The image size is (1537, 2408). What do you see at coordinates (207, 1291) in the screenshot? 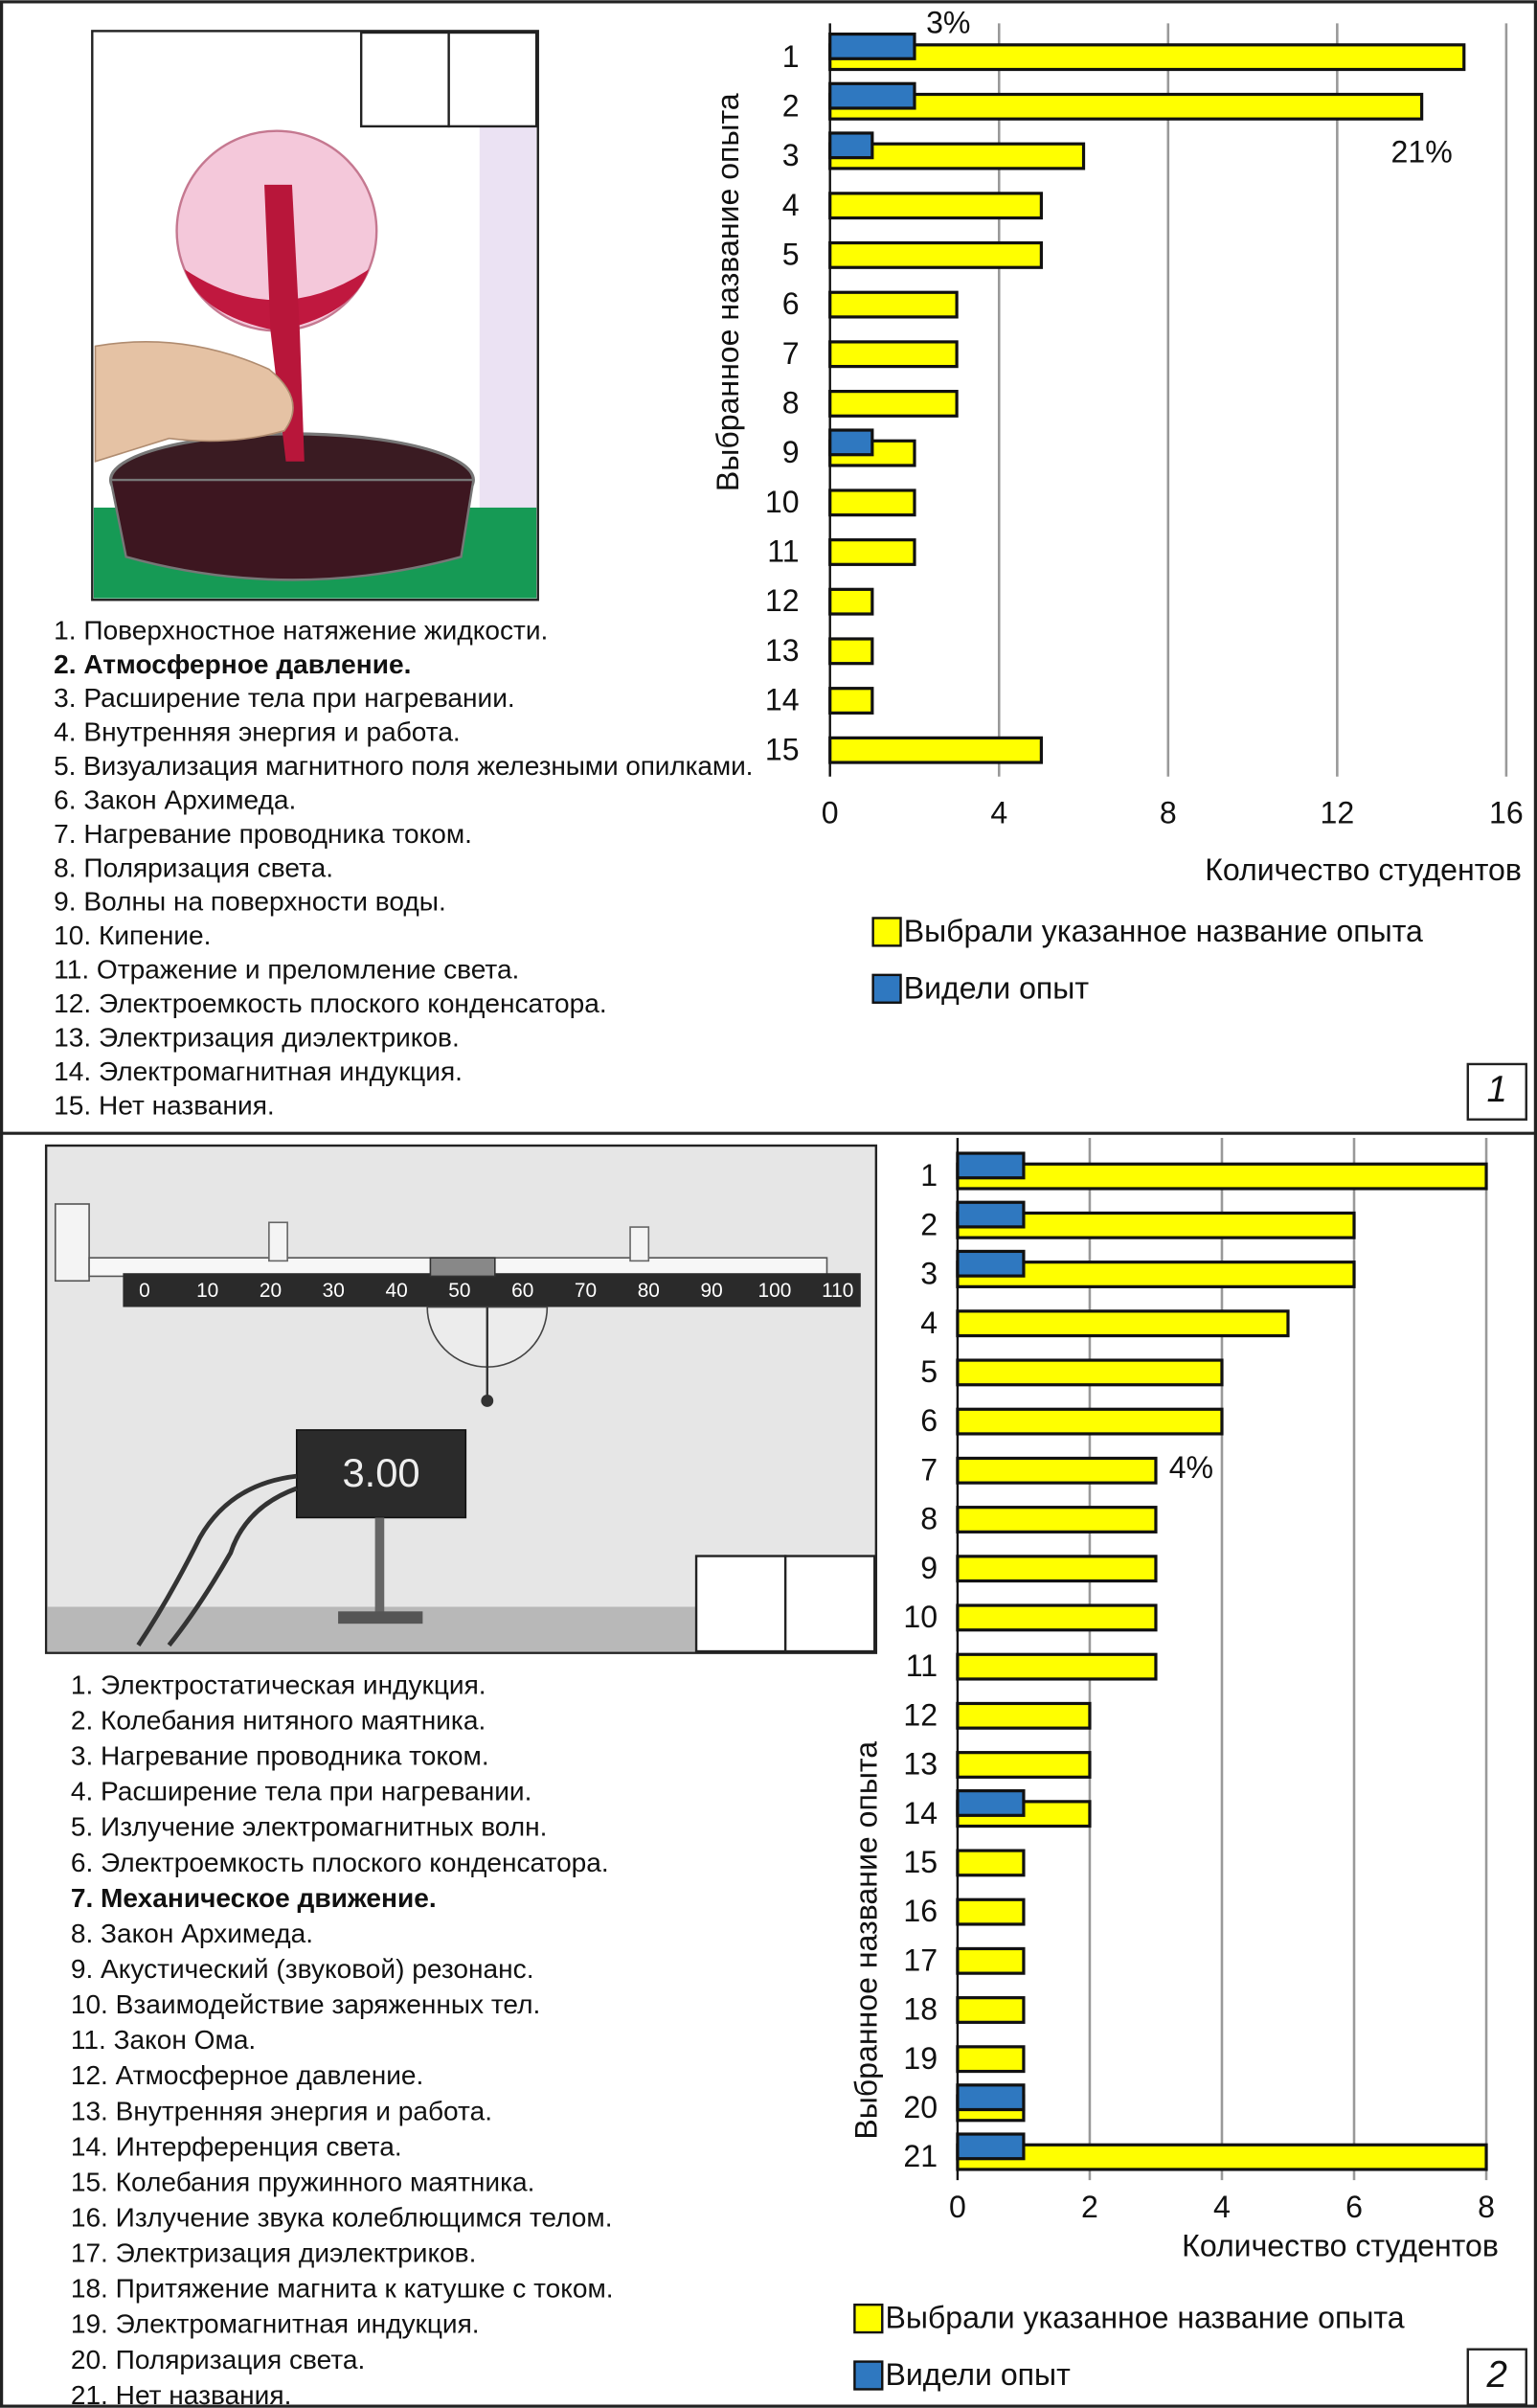
I see `ruler-label: 10` at bounding box center [207, 1291].